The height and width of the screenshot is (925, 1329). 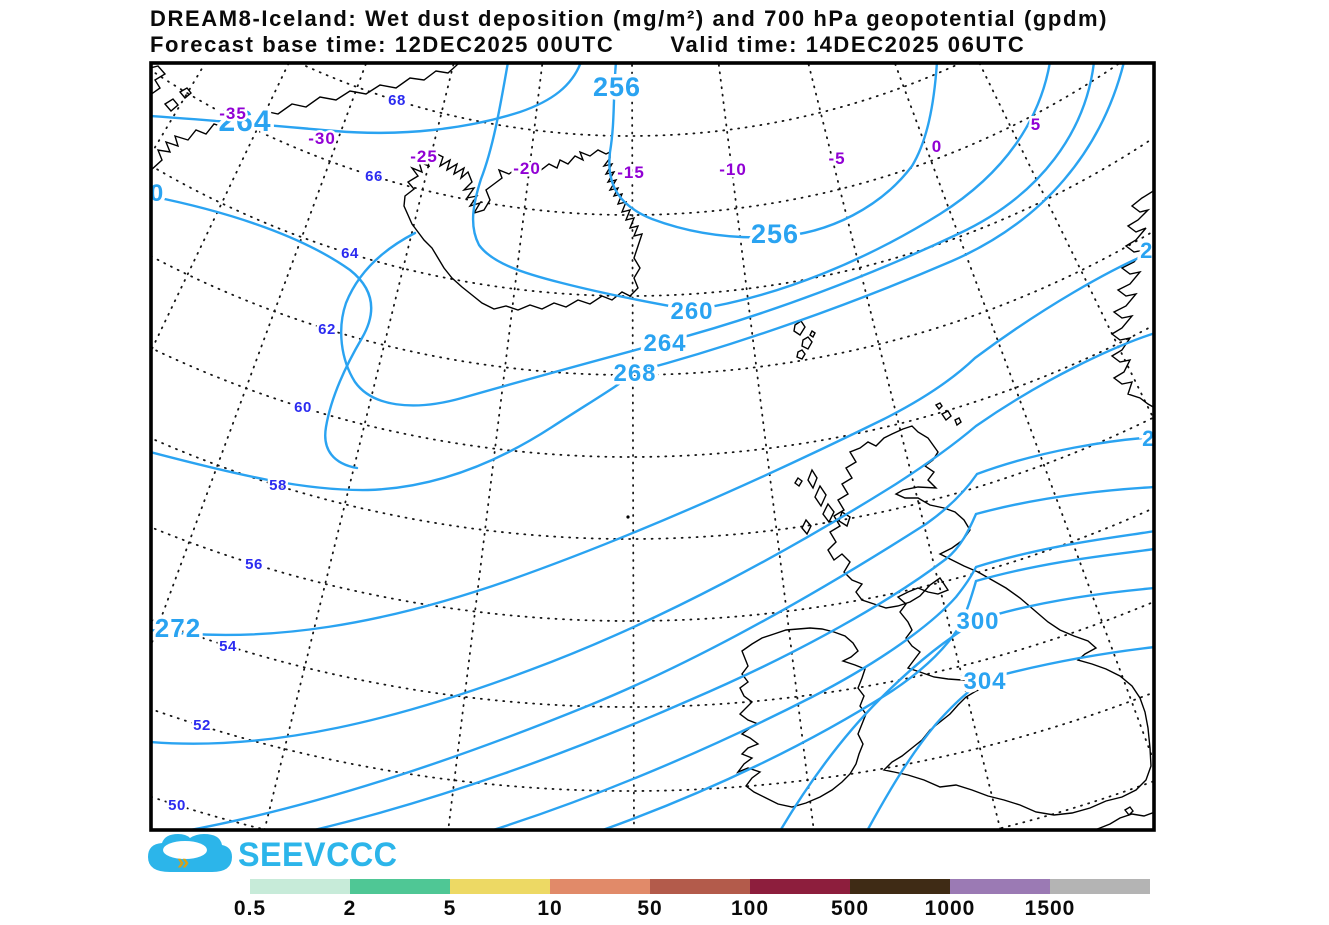 What do you see at coordinates (350, 253) in the screenshot?
I see `latitude-label: 64` at bounding box center [350, 253].